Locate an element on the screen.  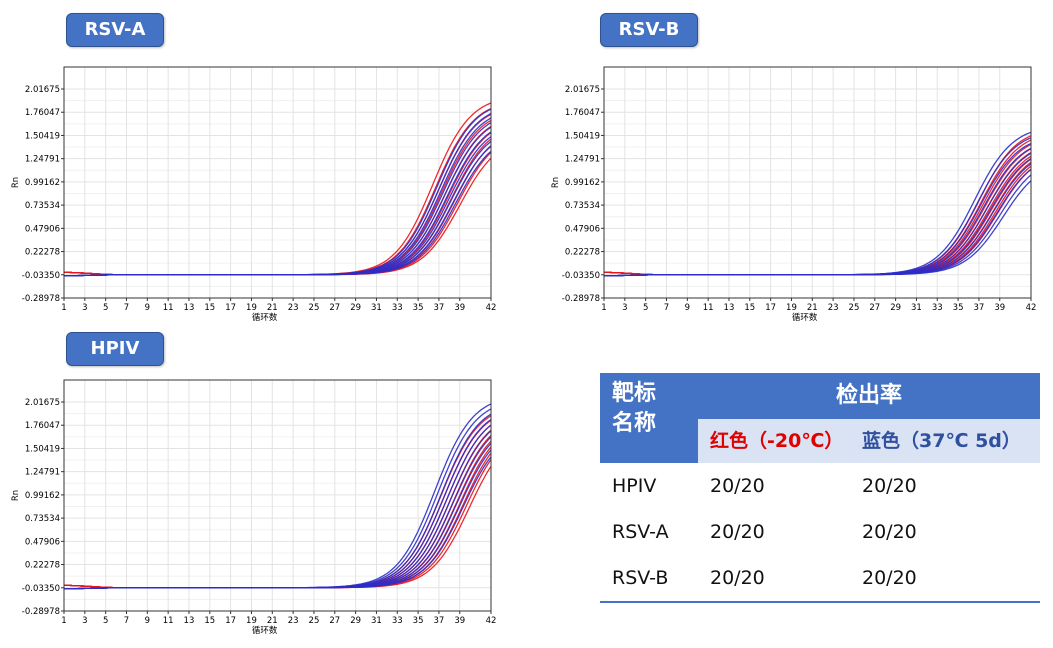
header-target-name: 靶标名称 is located at coordinates (649, 418).